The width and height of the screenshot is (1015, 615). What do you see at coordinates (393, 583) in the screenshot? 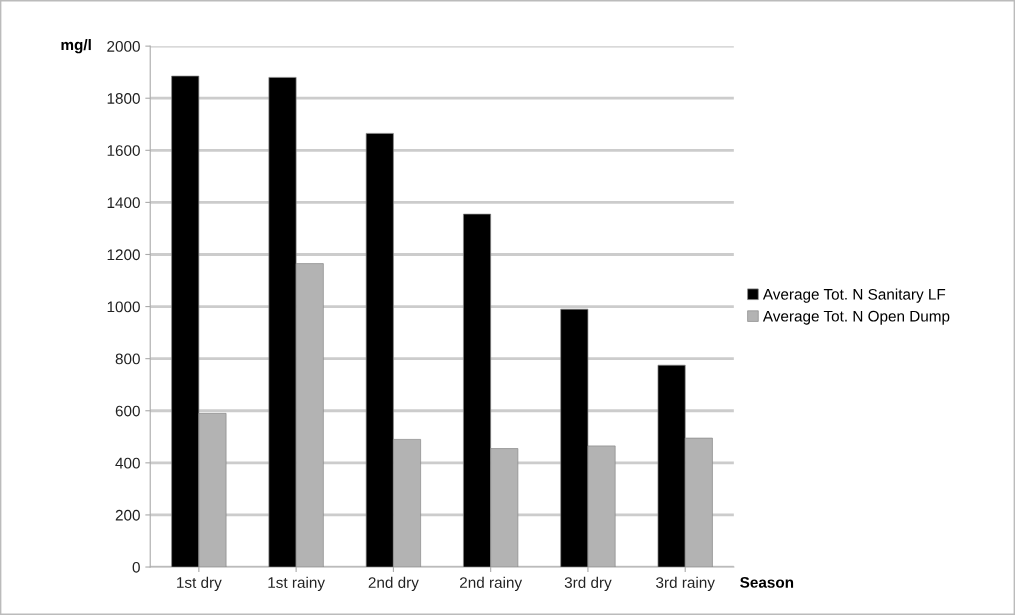
I see `x-tick-label: 2nd dry` at bounding box center [393, 583].